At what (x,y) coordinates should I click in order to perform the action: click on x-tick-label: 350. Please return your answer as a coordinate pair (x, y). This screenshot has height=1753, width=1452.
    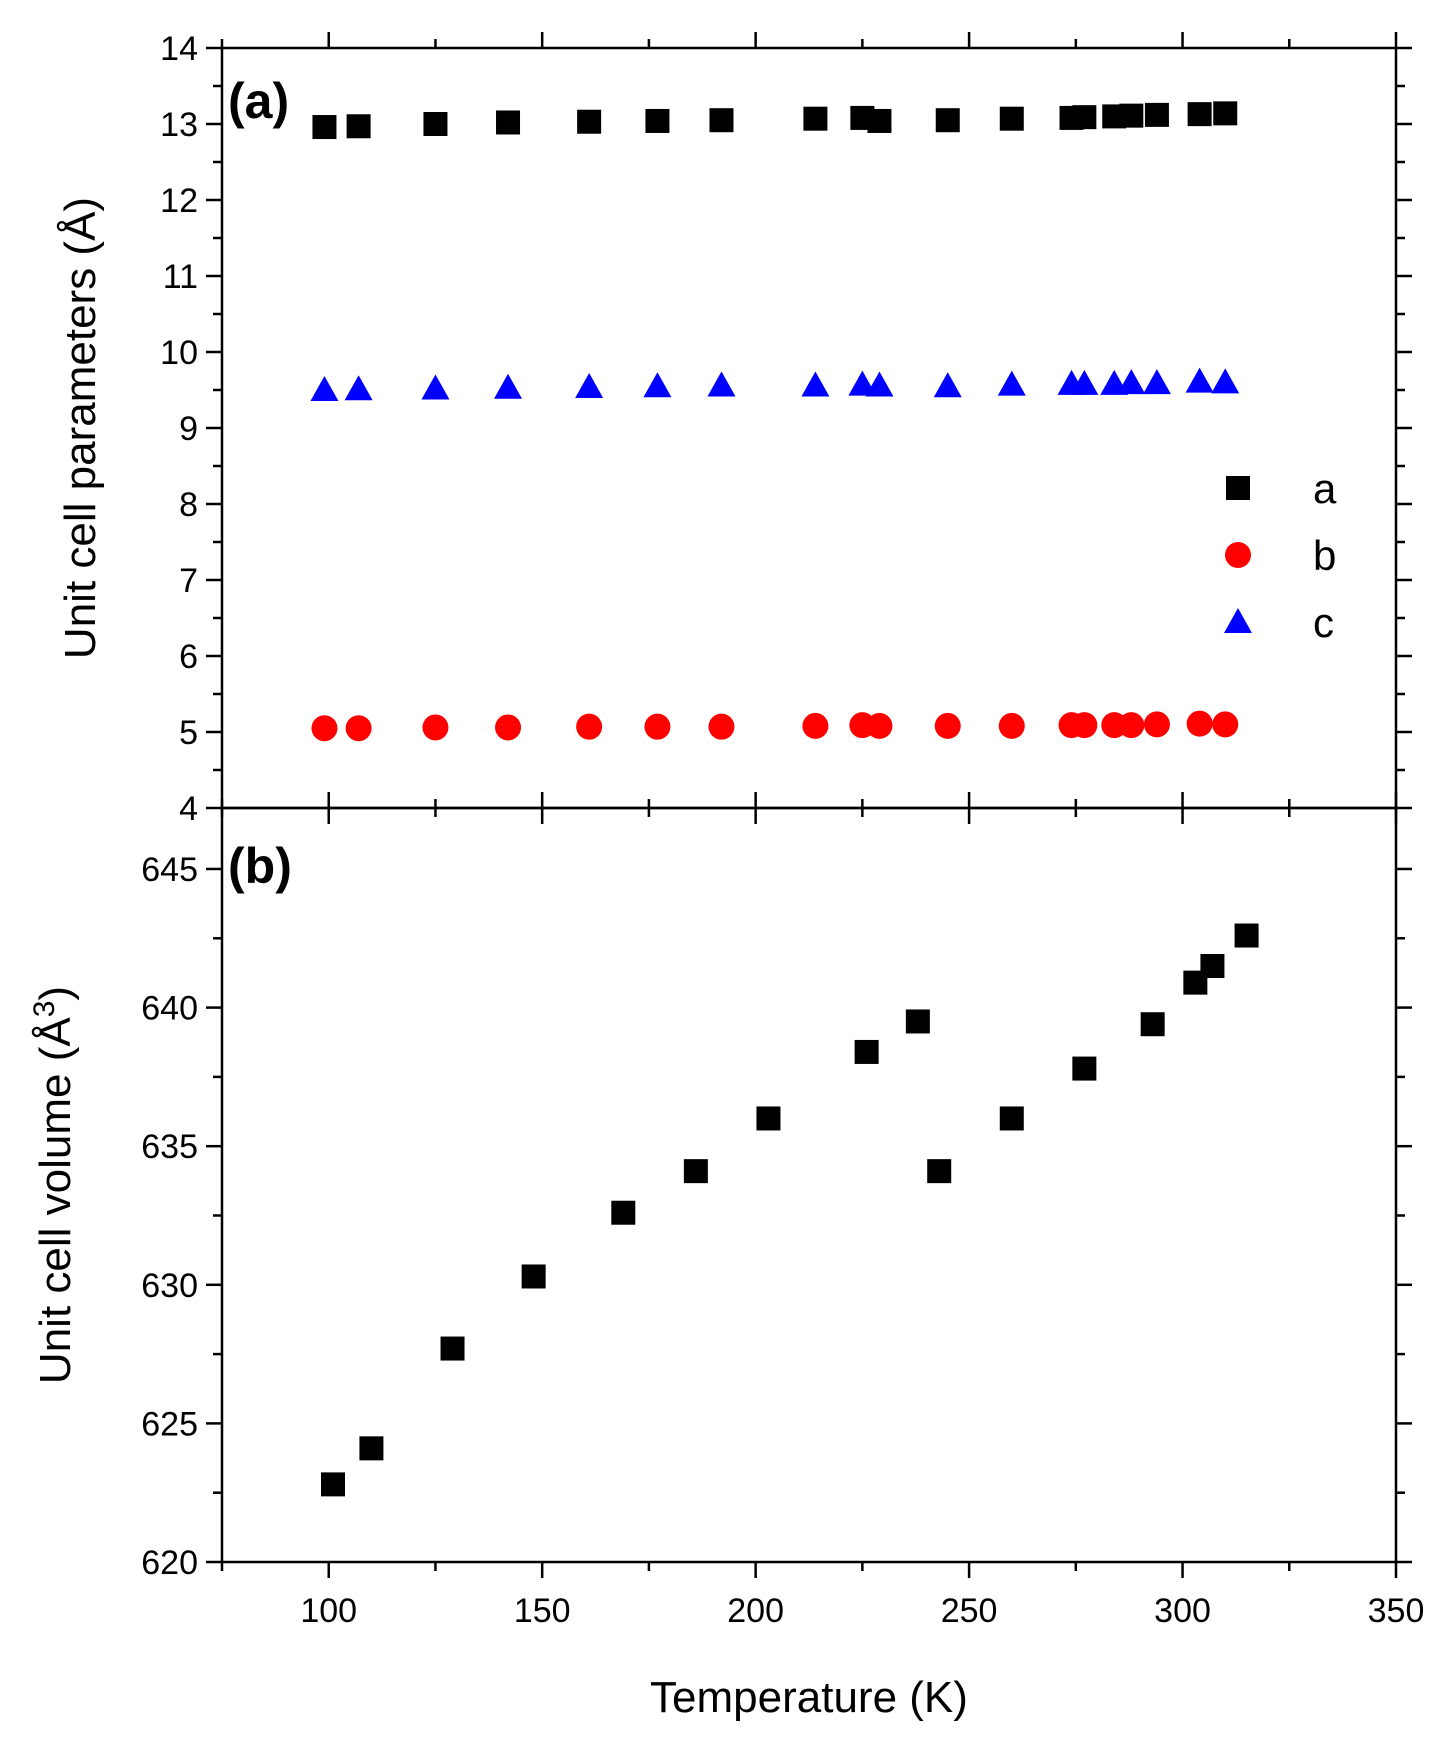
    Looking at the image, I should click on (1396, 1611).